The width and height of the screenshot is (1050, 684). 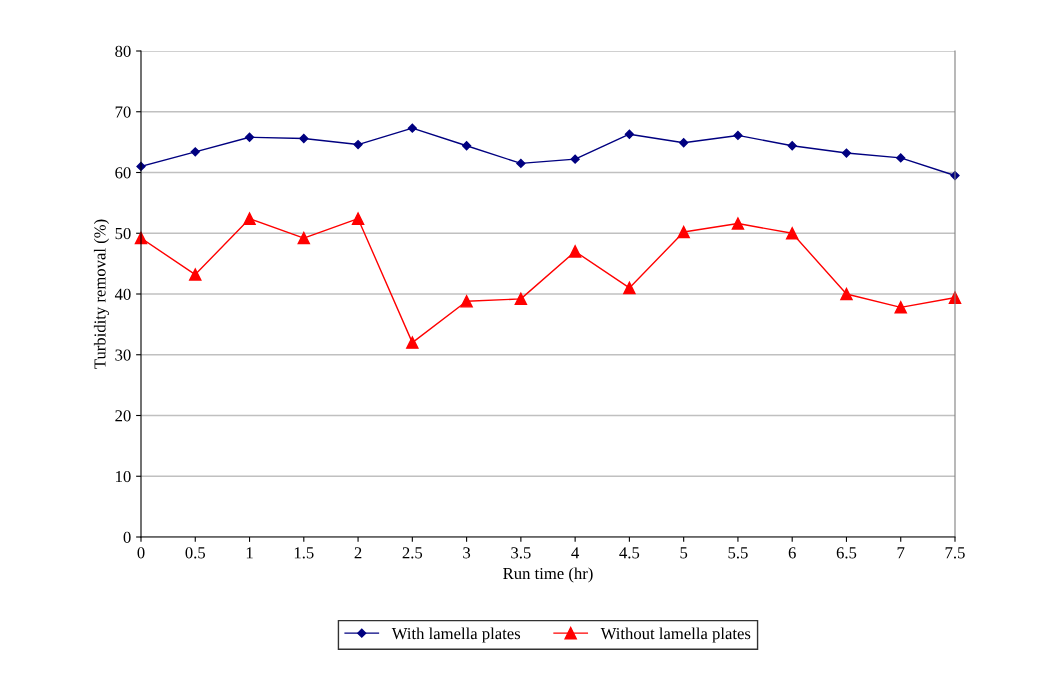 I want to click on x-tick-label: 7.5, so click(x=955, y=553).